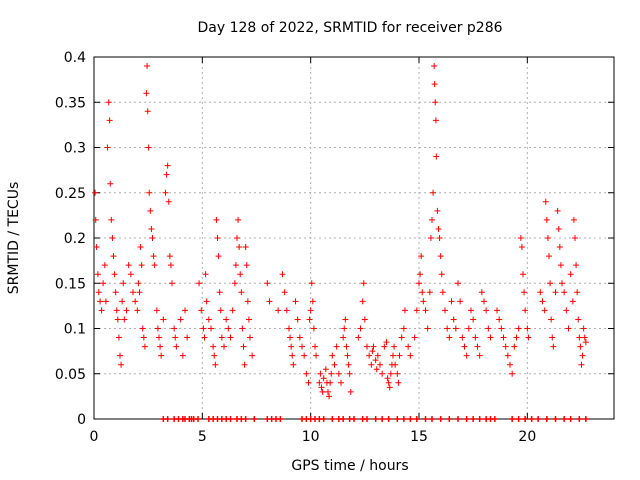  What do you see at coordinates (81, 420) in the screenshot?
I see `y-tick-label: 0` at bounding box center [81, 420].